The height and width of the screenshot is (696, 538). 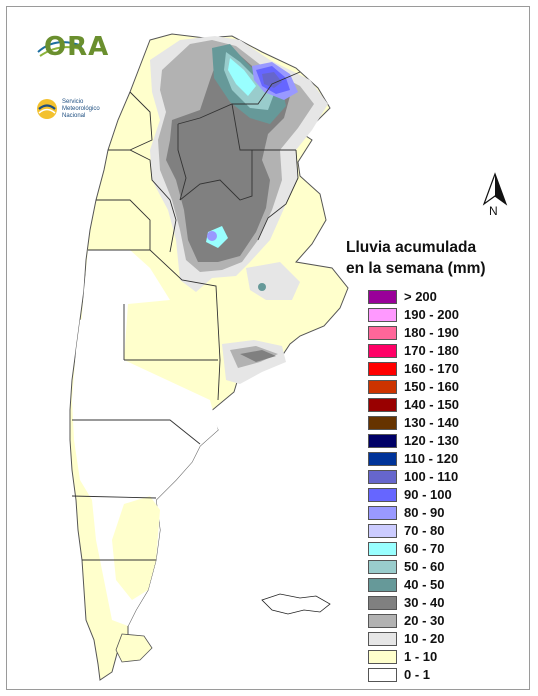 I want to click on legend-label: 170 - 180, so click(x=431, y=350).